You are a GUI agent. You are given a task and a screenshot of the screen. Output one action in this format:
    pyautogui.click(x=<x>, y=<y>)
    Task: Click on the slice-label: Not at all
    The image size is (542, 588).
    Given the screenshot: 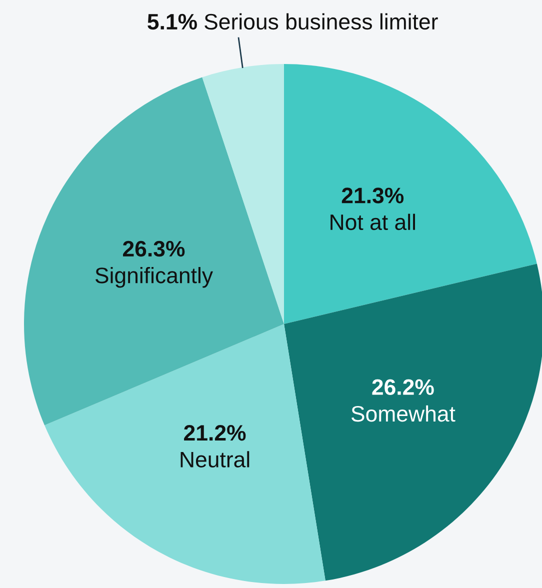 What is the action you would take?
    pyautogui.click(x=372, y=222)
    